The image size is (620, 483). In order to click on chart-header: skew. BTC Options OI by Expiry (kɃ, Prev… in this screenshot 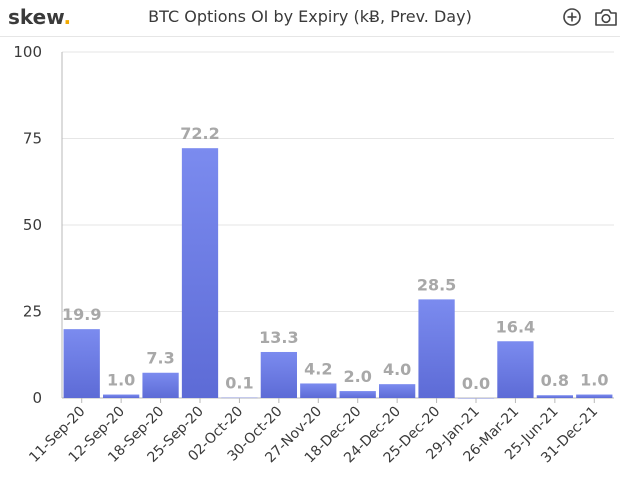, I will do `click(310, 18)`.